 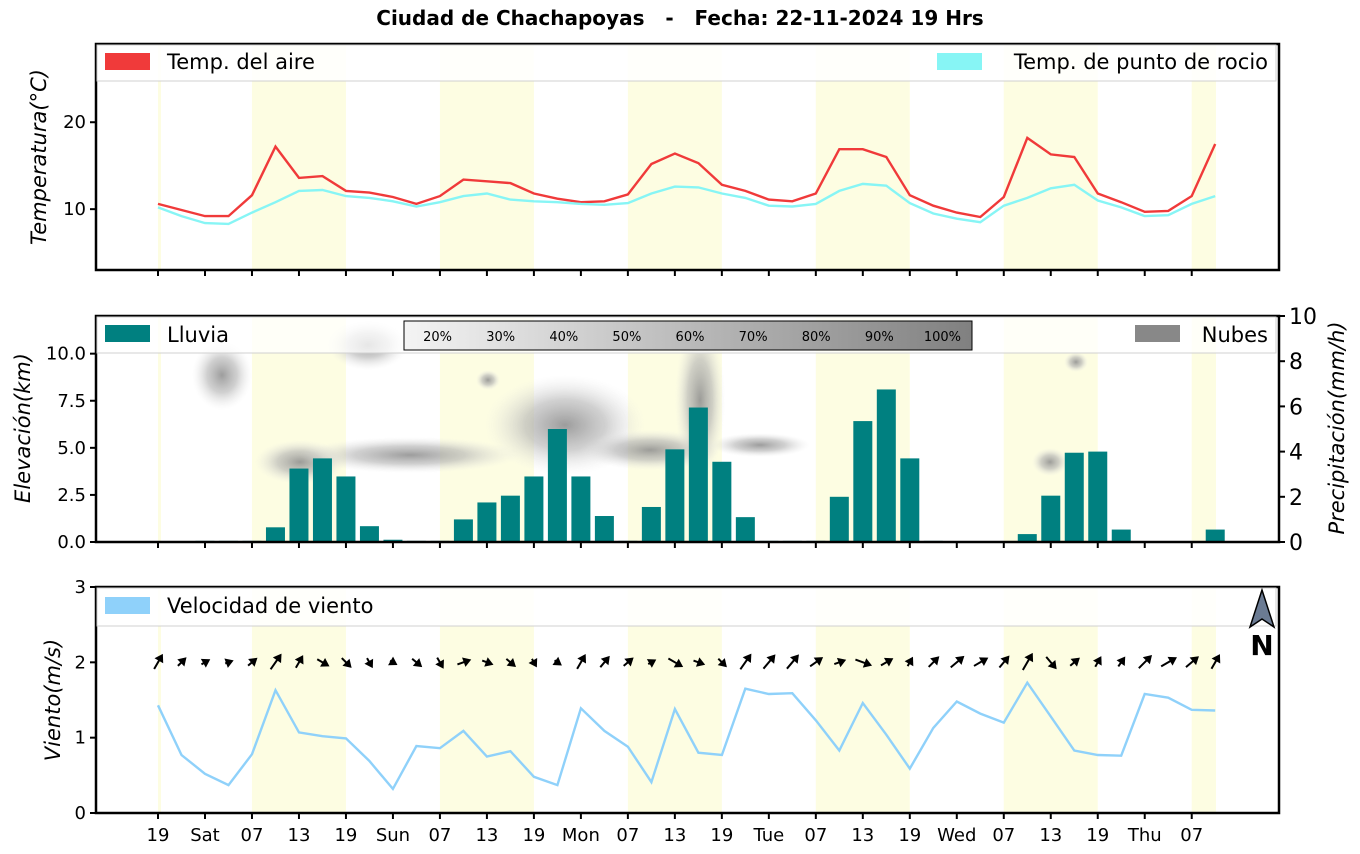 What do you see at coordinates (563, 337) in the screenshot?
I see `colorbar-label: 40%` at bounding box center [563, 337].